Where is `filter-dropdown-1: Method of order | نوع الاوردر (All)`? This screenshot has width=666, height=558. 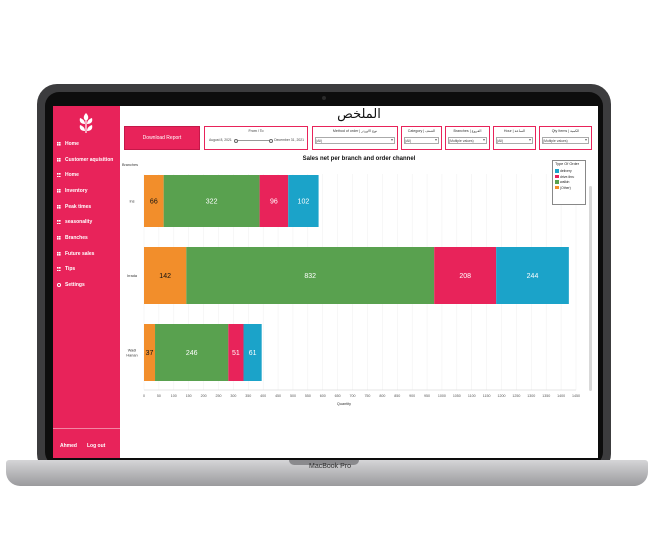 filter-dropdown-1: Method of order | نوع الاوردر (All) is located at coordinates (355, 138).